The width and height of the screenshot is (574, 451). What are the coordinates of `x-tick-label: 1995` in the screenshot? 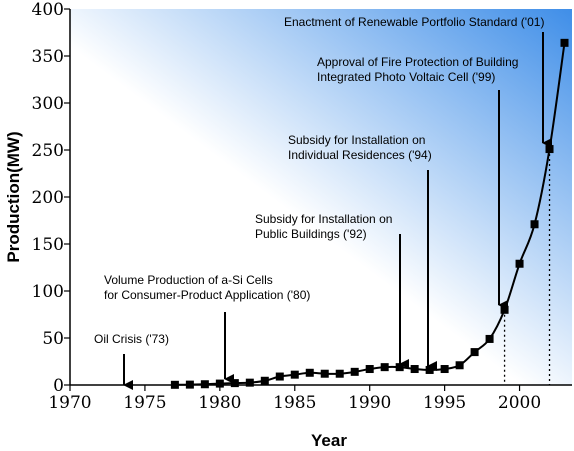 It's located at (444, 403).